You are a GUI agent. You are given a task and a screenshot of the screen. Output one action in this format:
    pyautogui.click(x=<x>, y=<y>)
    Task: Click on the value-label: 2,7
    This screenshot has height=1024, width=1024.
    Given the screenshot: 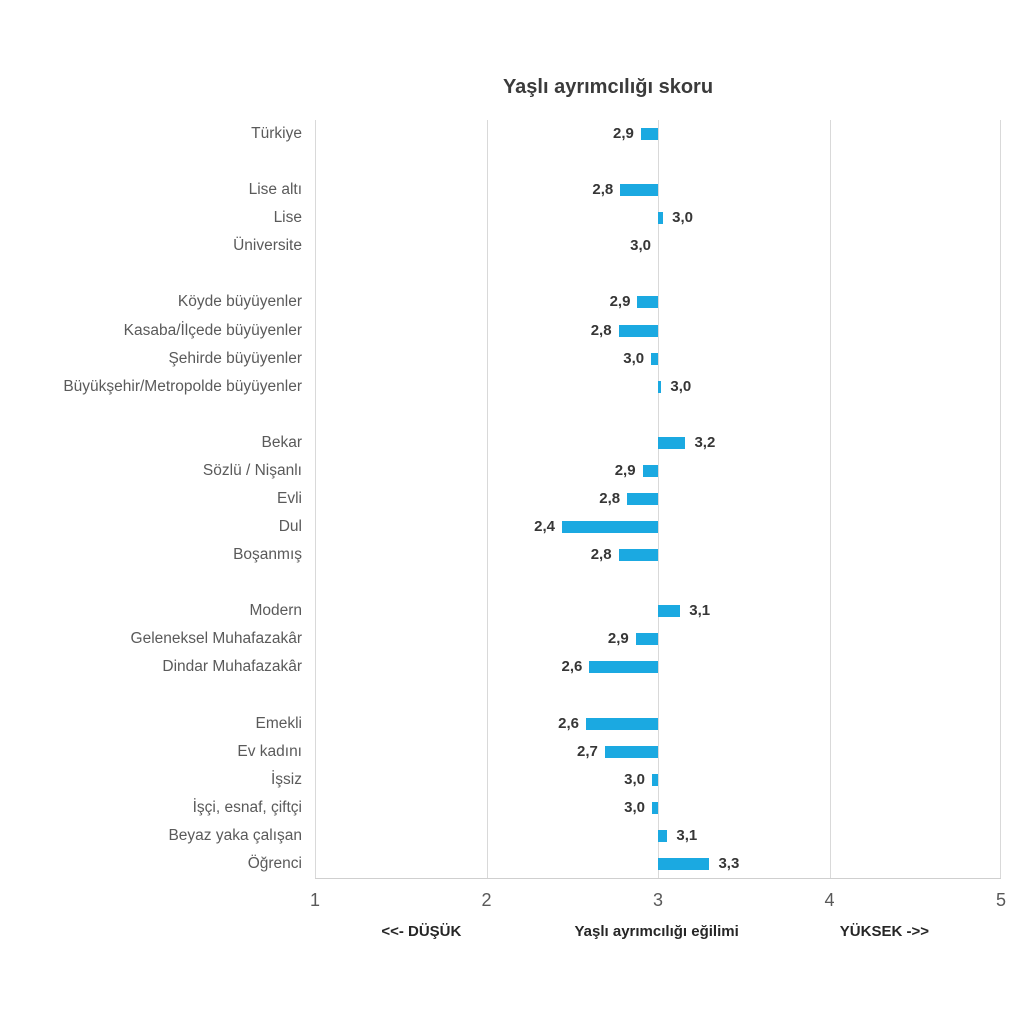 What is the action you would take?
    pyautogui.click(x=587, y=751)
    